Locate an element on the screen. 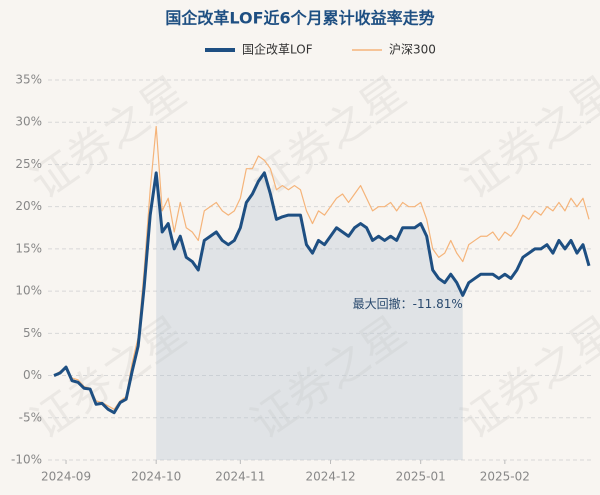 The width and height of the screenshot is (600, 495). legend-label: 沪深300 is located at coordinates (412, 50).